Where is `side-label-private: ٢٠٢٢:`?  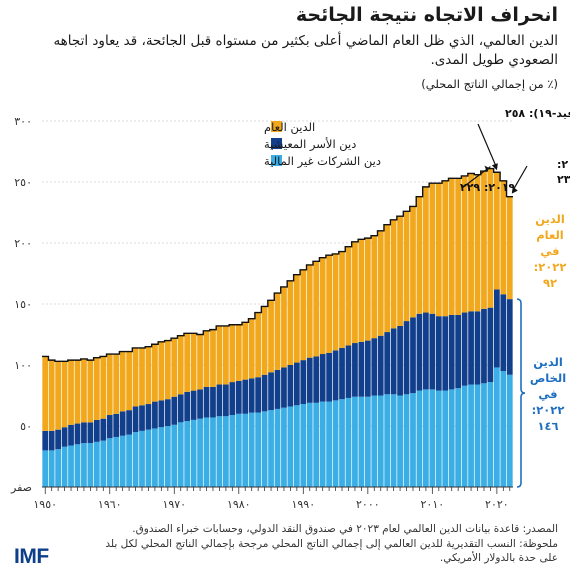 side-label-private: ٢٠٢٢: is located at coordinates (548, 410).